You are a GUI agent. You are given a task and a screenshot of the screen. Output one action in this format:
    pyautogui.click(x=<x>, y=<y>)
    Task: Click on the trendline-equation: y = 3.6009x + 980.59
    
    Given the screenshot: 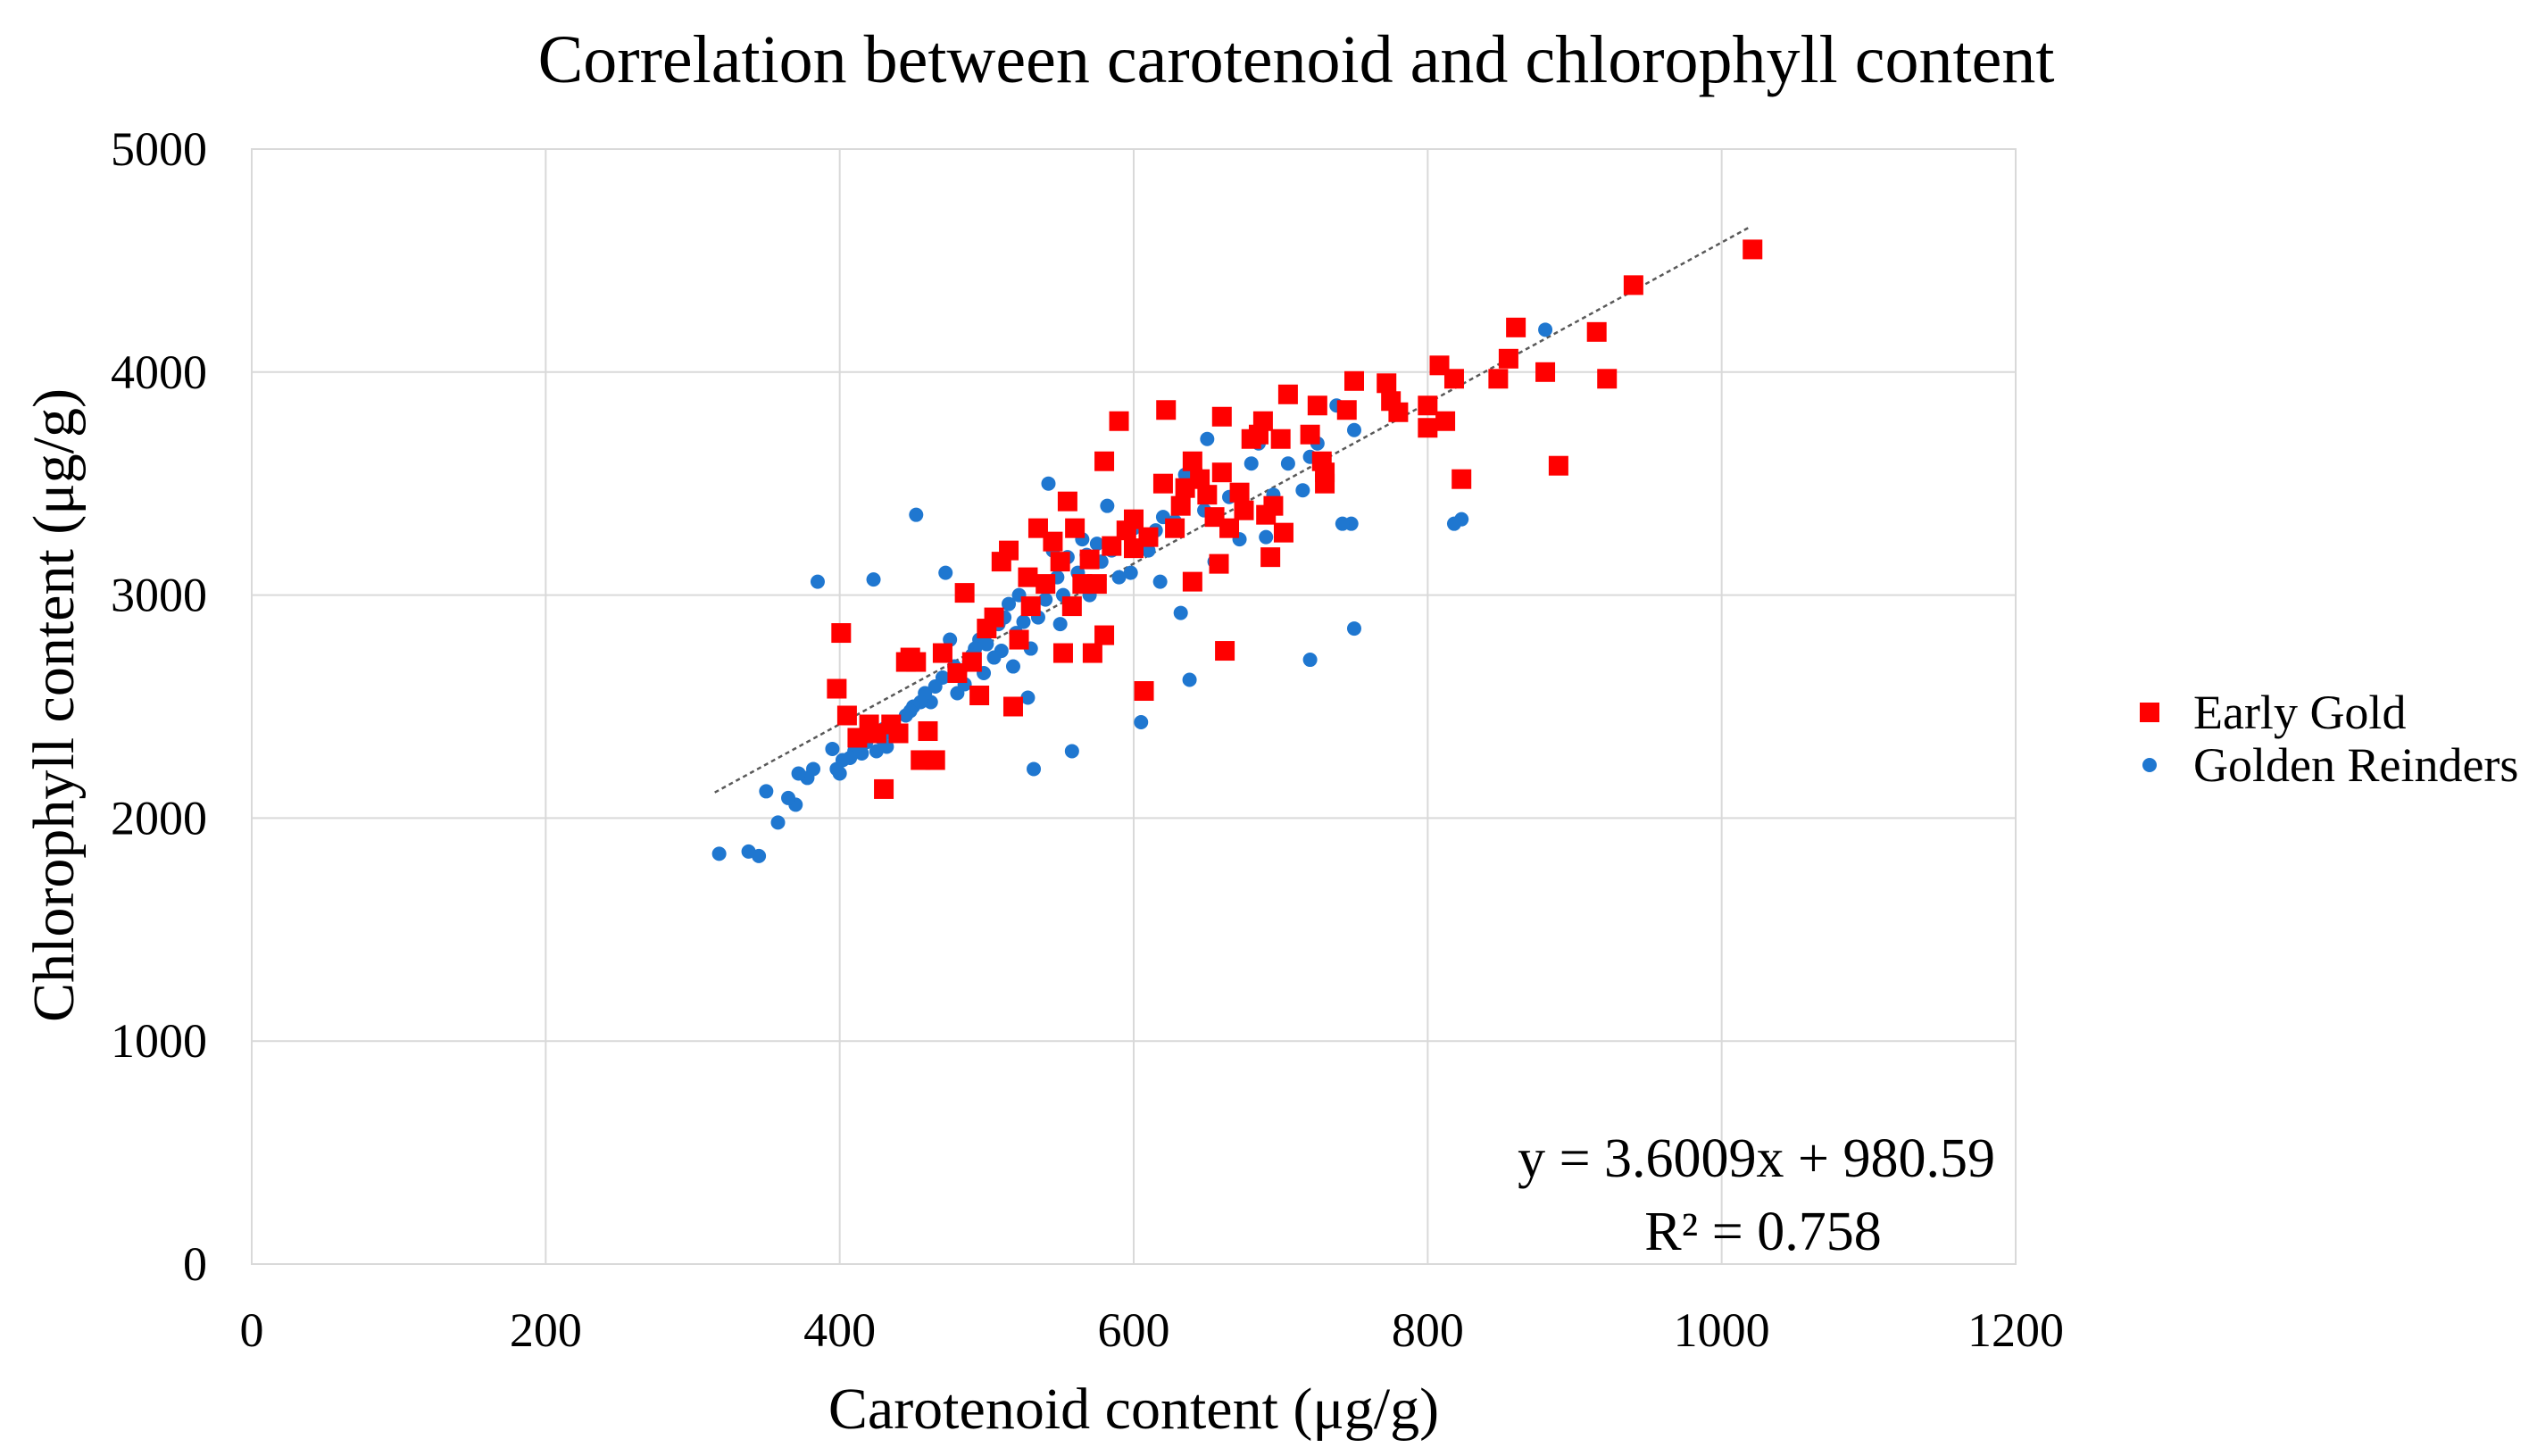 What is the action you would take?
    pyautogui.click(x=1756, y=1159)
    